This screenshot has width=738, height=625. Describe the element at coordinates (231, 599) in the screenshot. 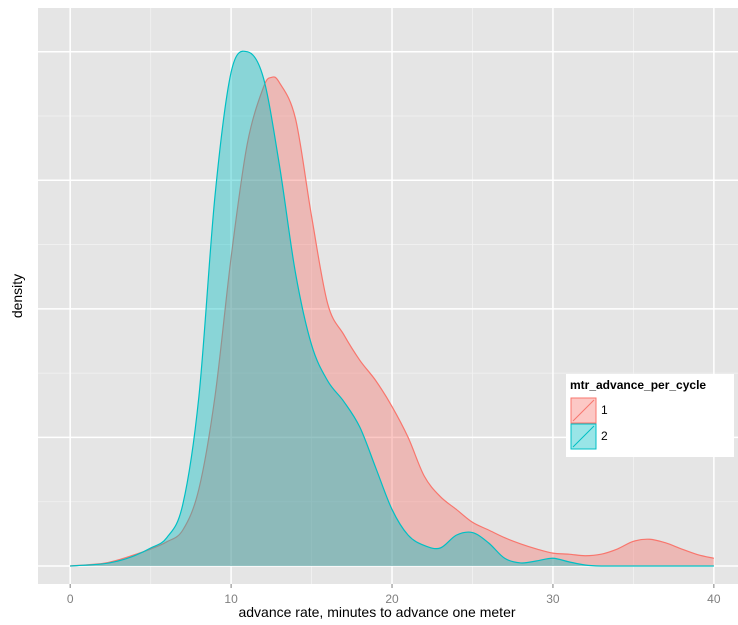

I see `x-tick-label: 10` at that location.